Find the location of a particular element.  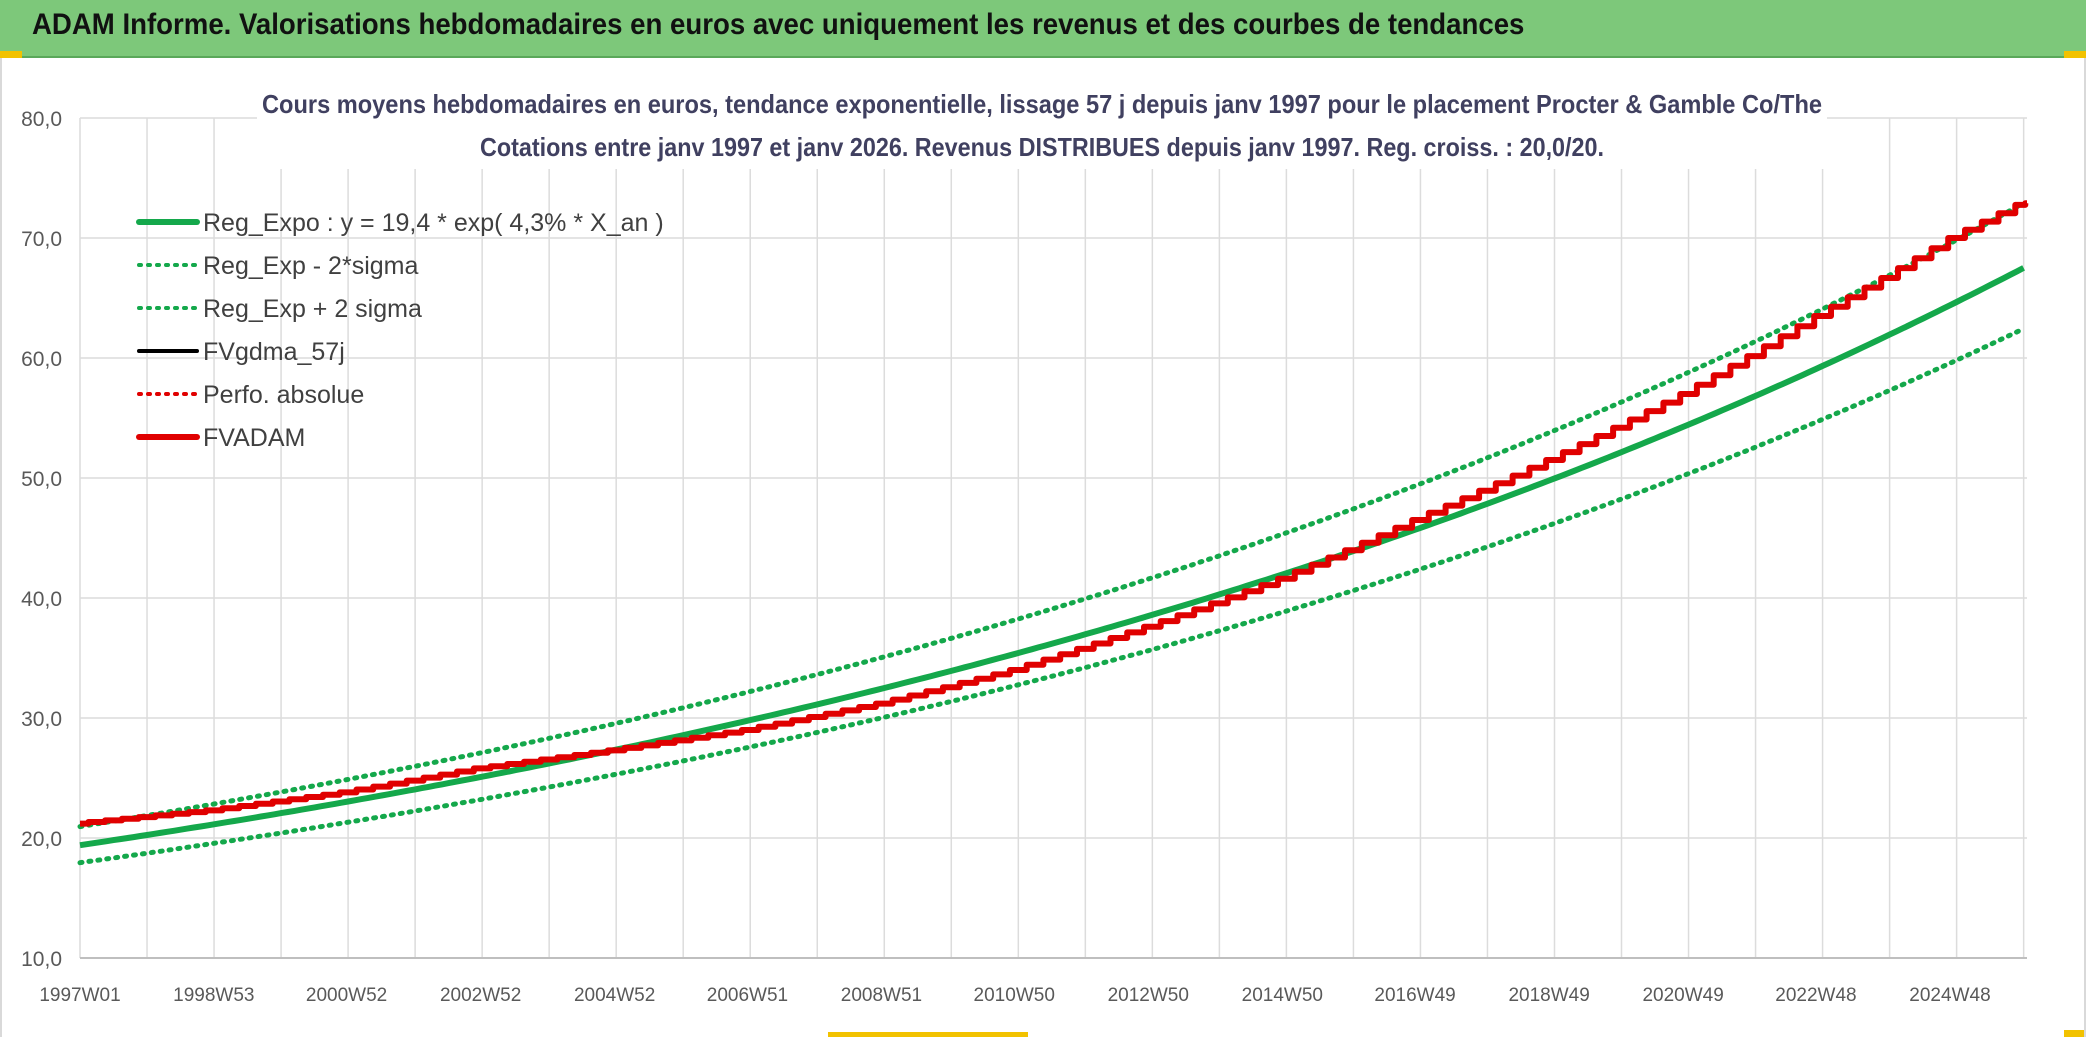

x-tick-label: 2020W49 is located at coordinates (1682, 995).